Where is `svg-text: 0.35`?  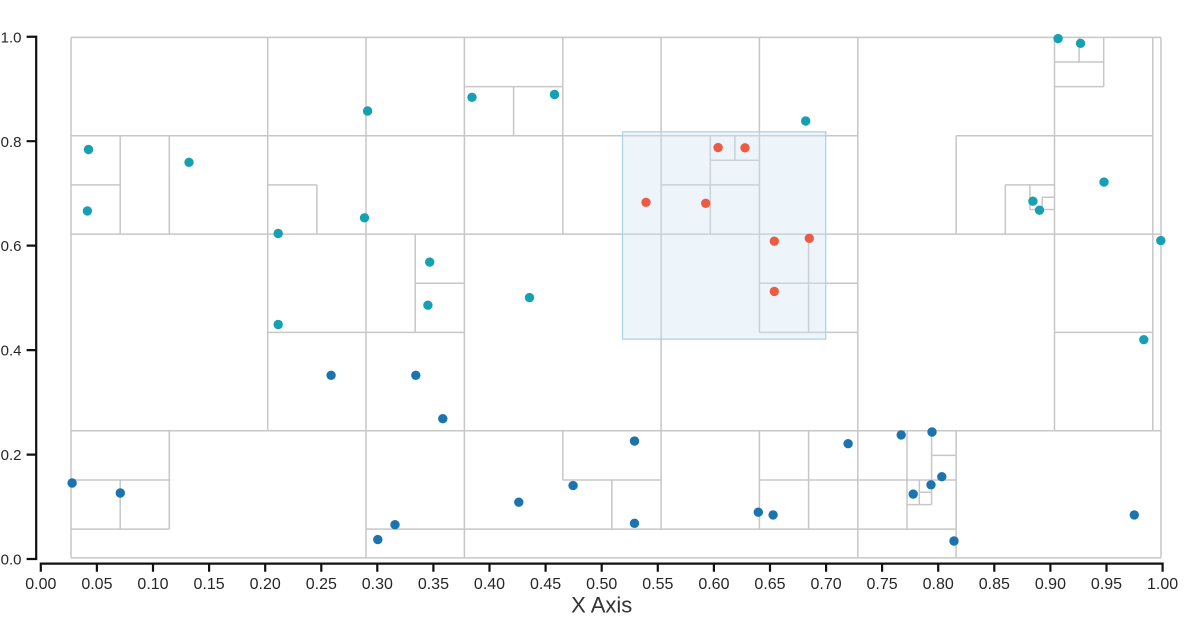 svg-text: 0.35 is located at coordinates (433, 584).